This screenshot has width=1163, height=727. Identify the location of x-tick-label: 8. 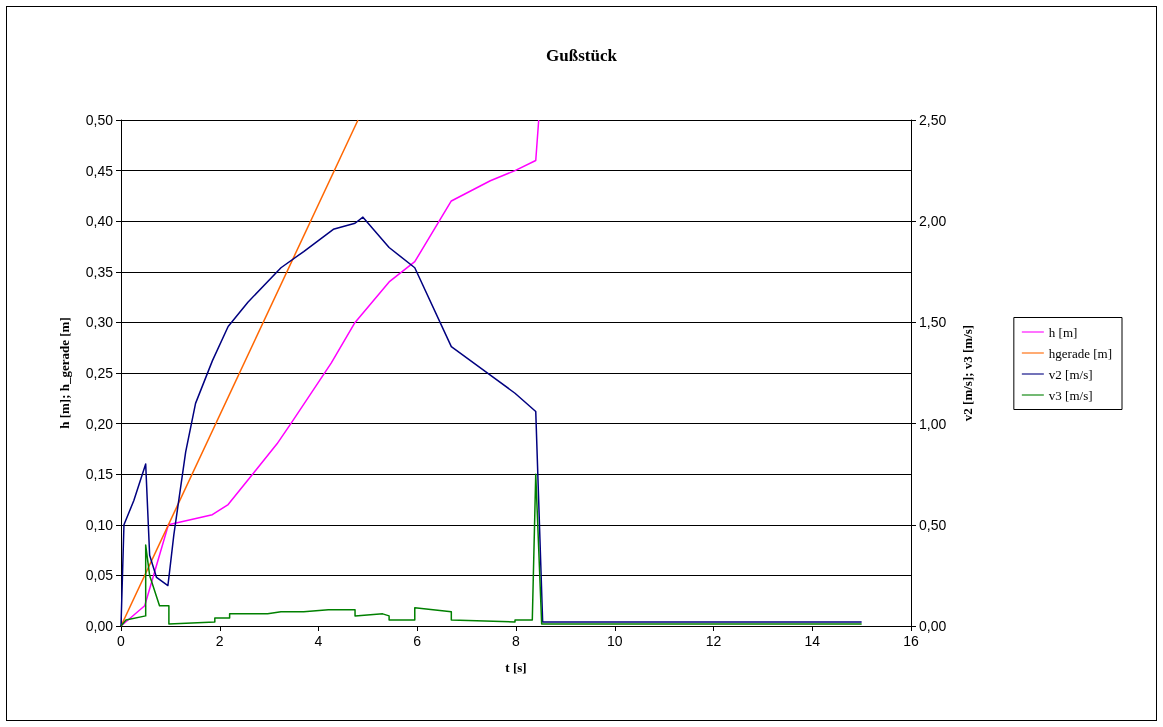
(516, 641).